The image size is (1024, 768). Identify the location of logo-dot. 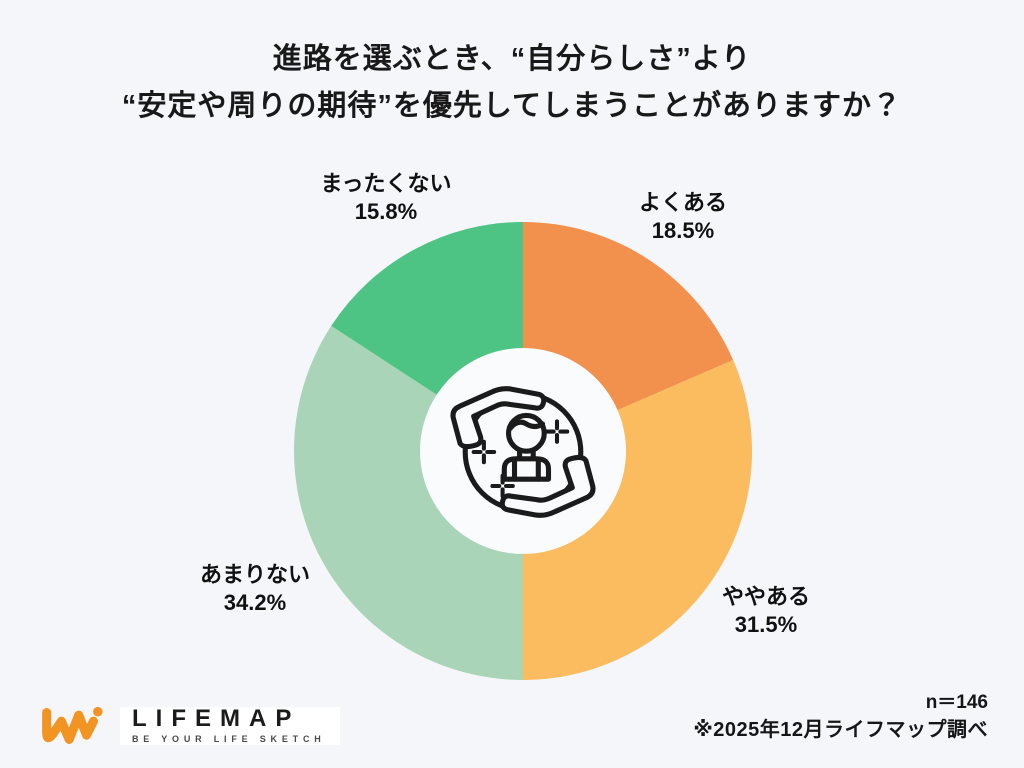
(98, 711).